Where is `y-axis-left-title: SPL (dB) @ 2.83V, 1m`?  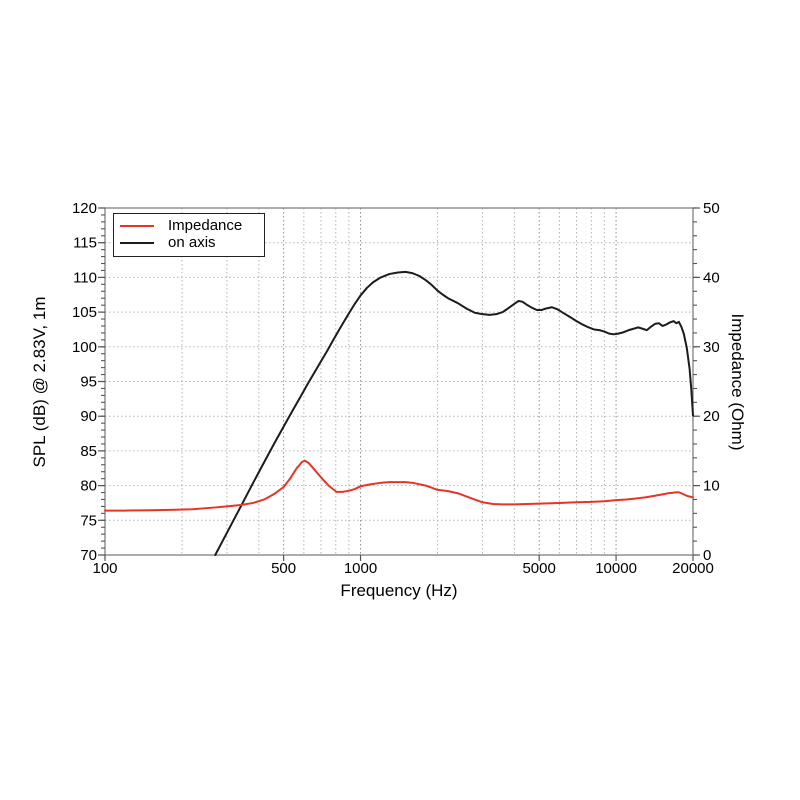 y-axis-left-title: SPL (dB) @ 2.83V, 1m is located at coordinates (39, 382).